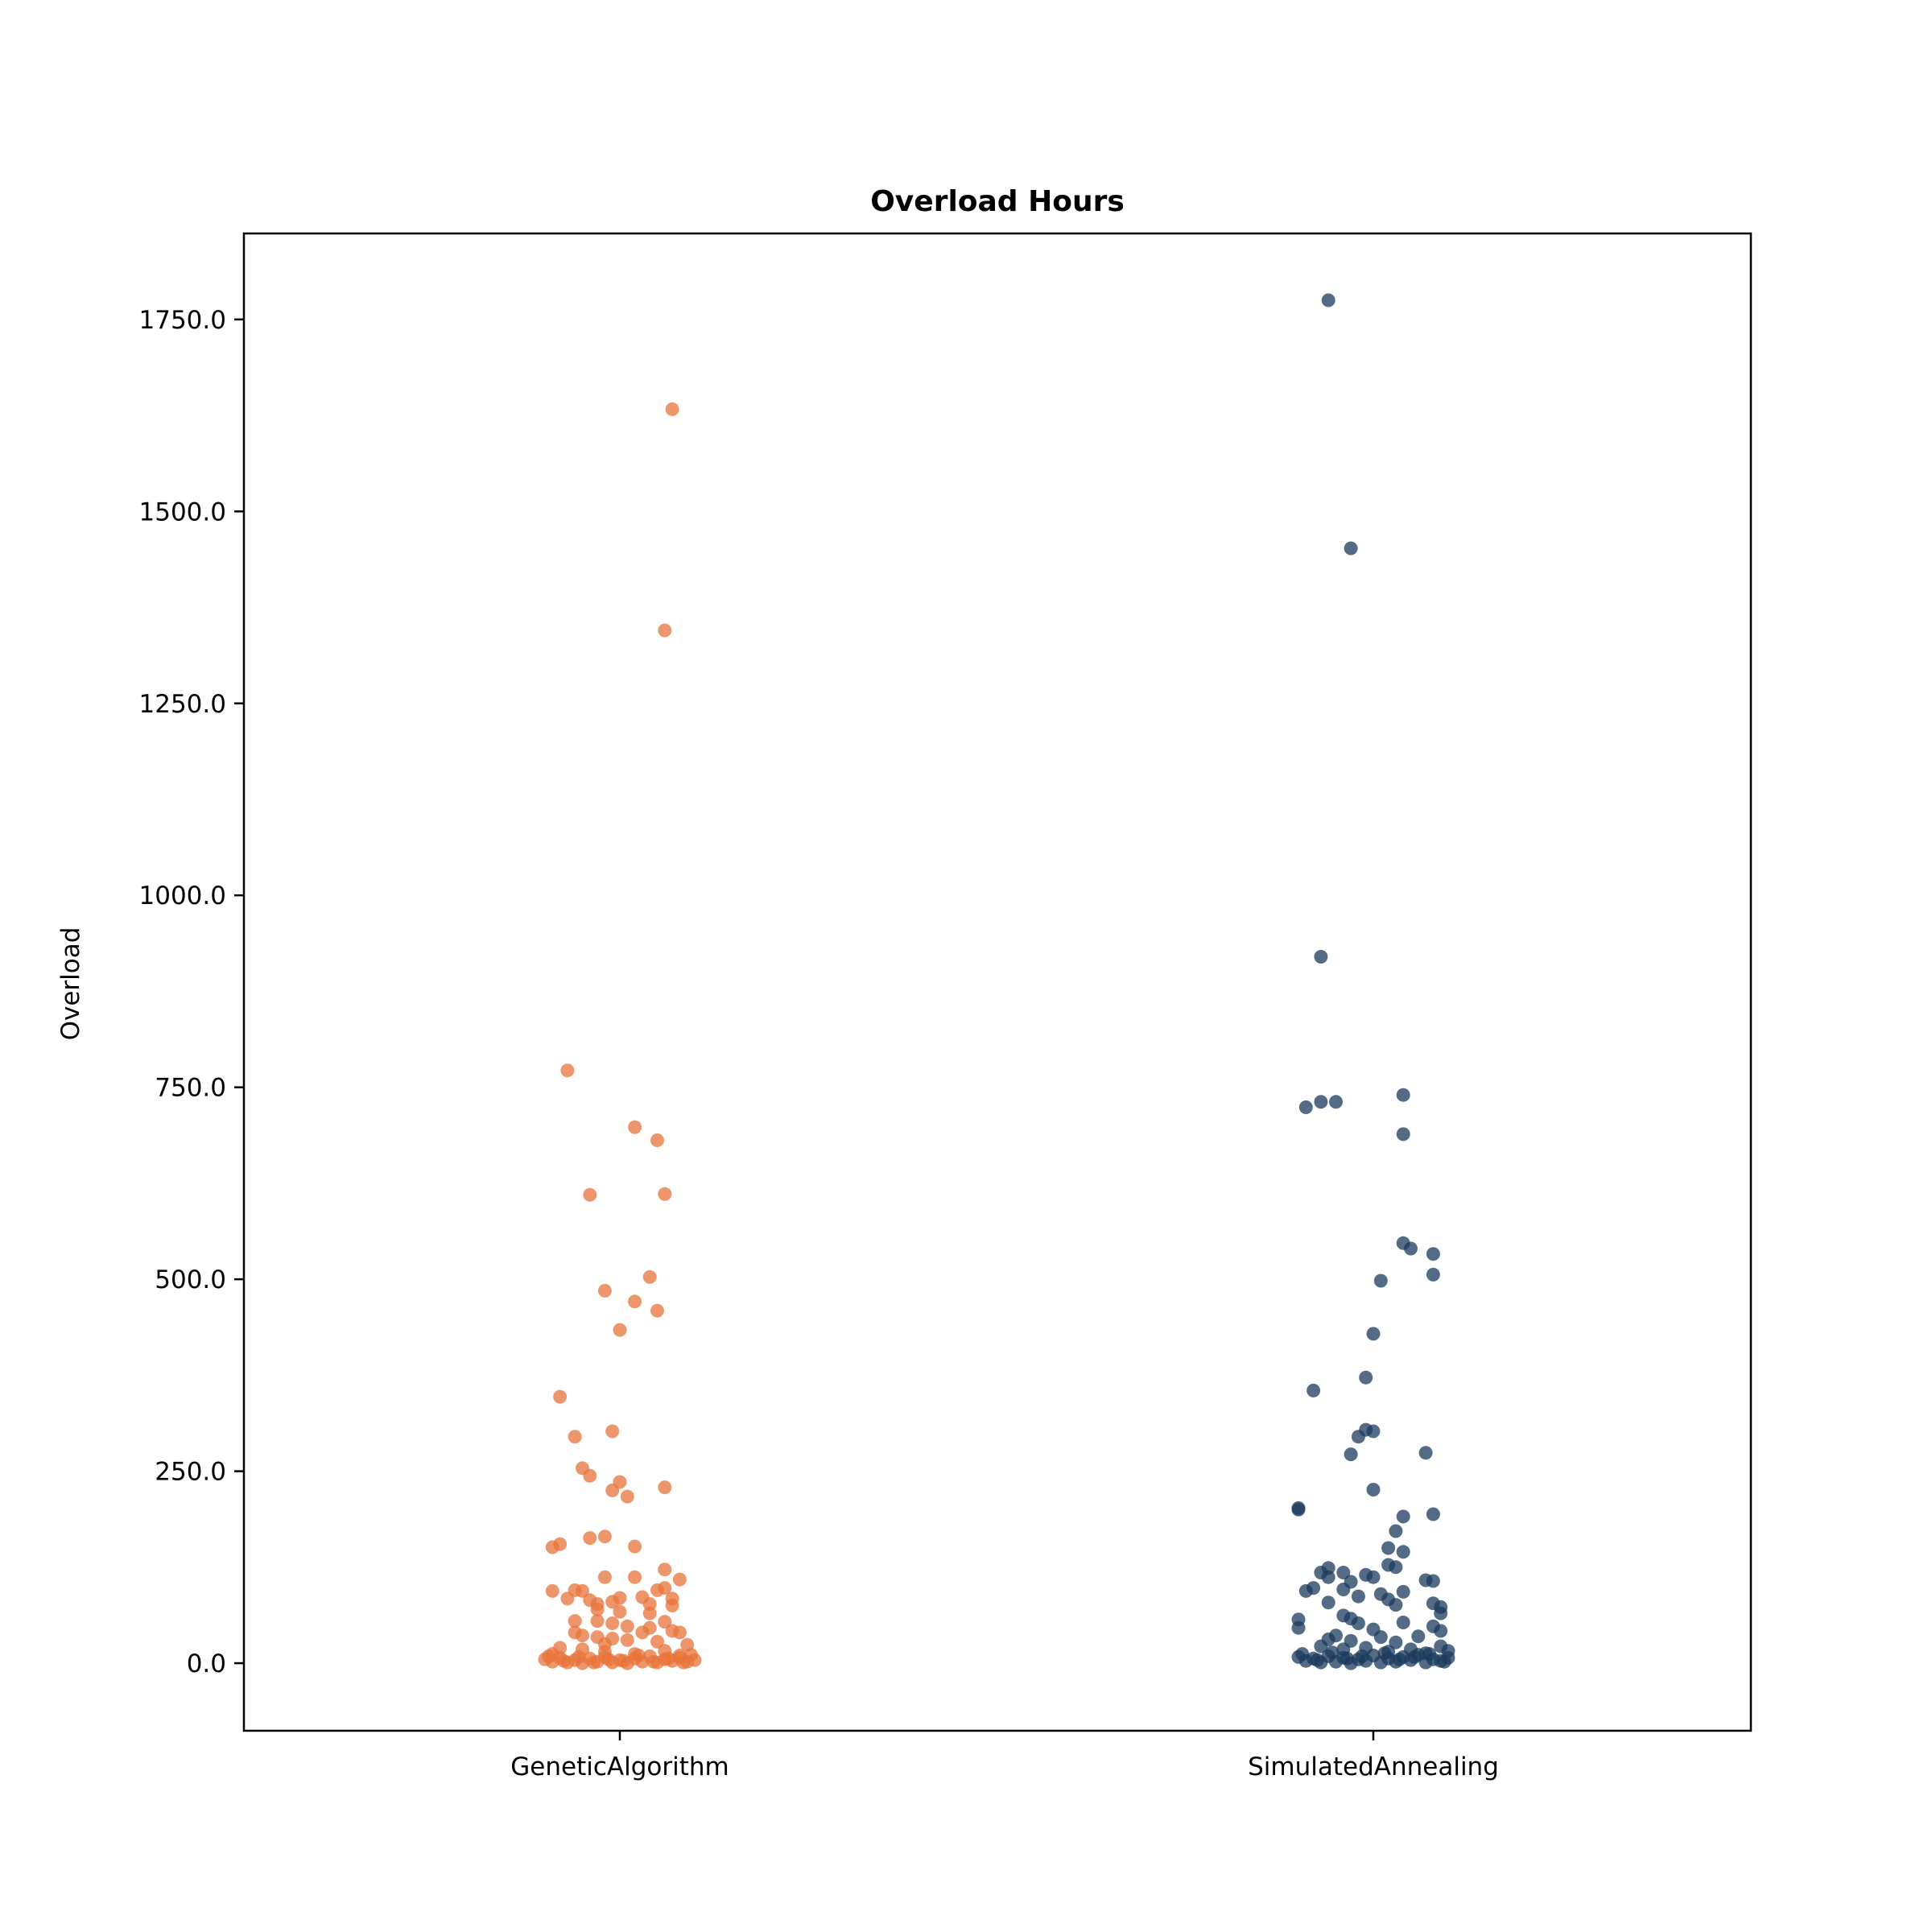 This screenshot has height=1932, width=1932. Describe the element at coordinates (1373, 1767) in the screenshot. I see `x-tick-label: SimulatedAnnealing` at that location.